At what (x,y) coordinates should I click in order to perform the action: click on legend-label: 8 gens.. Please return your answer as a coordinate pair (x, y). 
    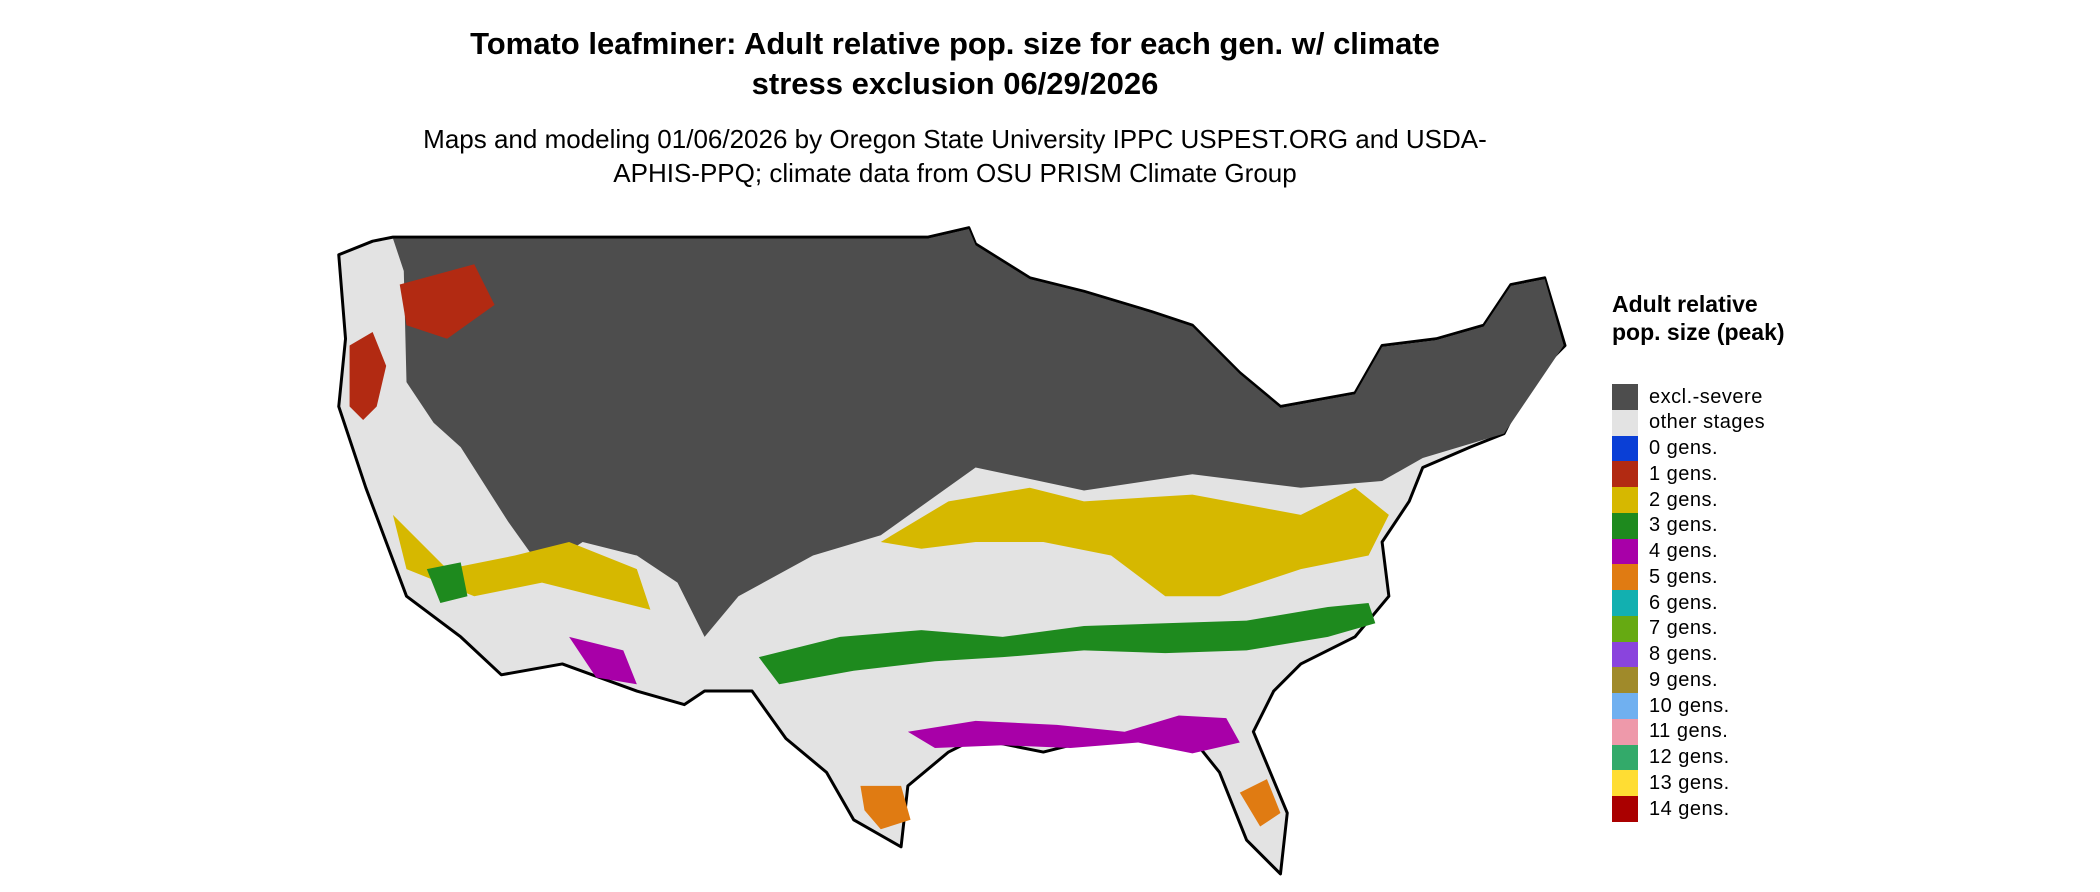
    Looking at the image, I should click on (1684, 654).